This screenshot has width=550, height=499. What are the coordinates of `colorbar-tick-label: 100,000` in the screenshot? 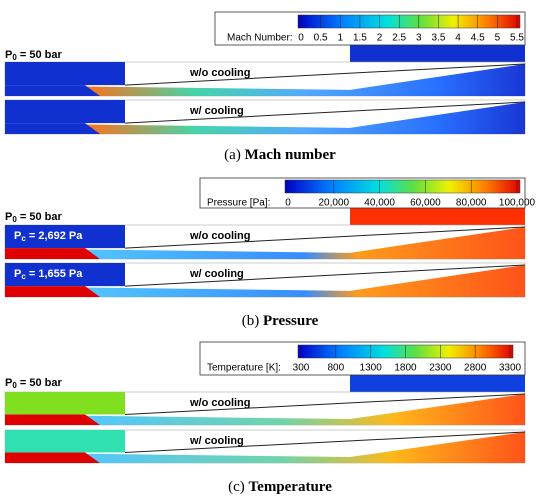 It's located at (517, 203).